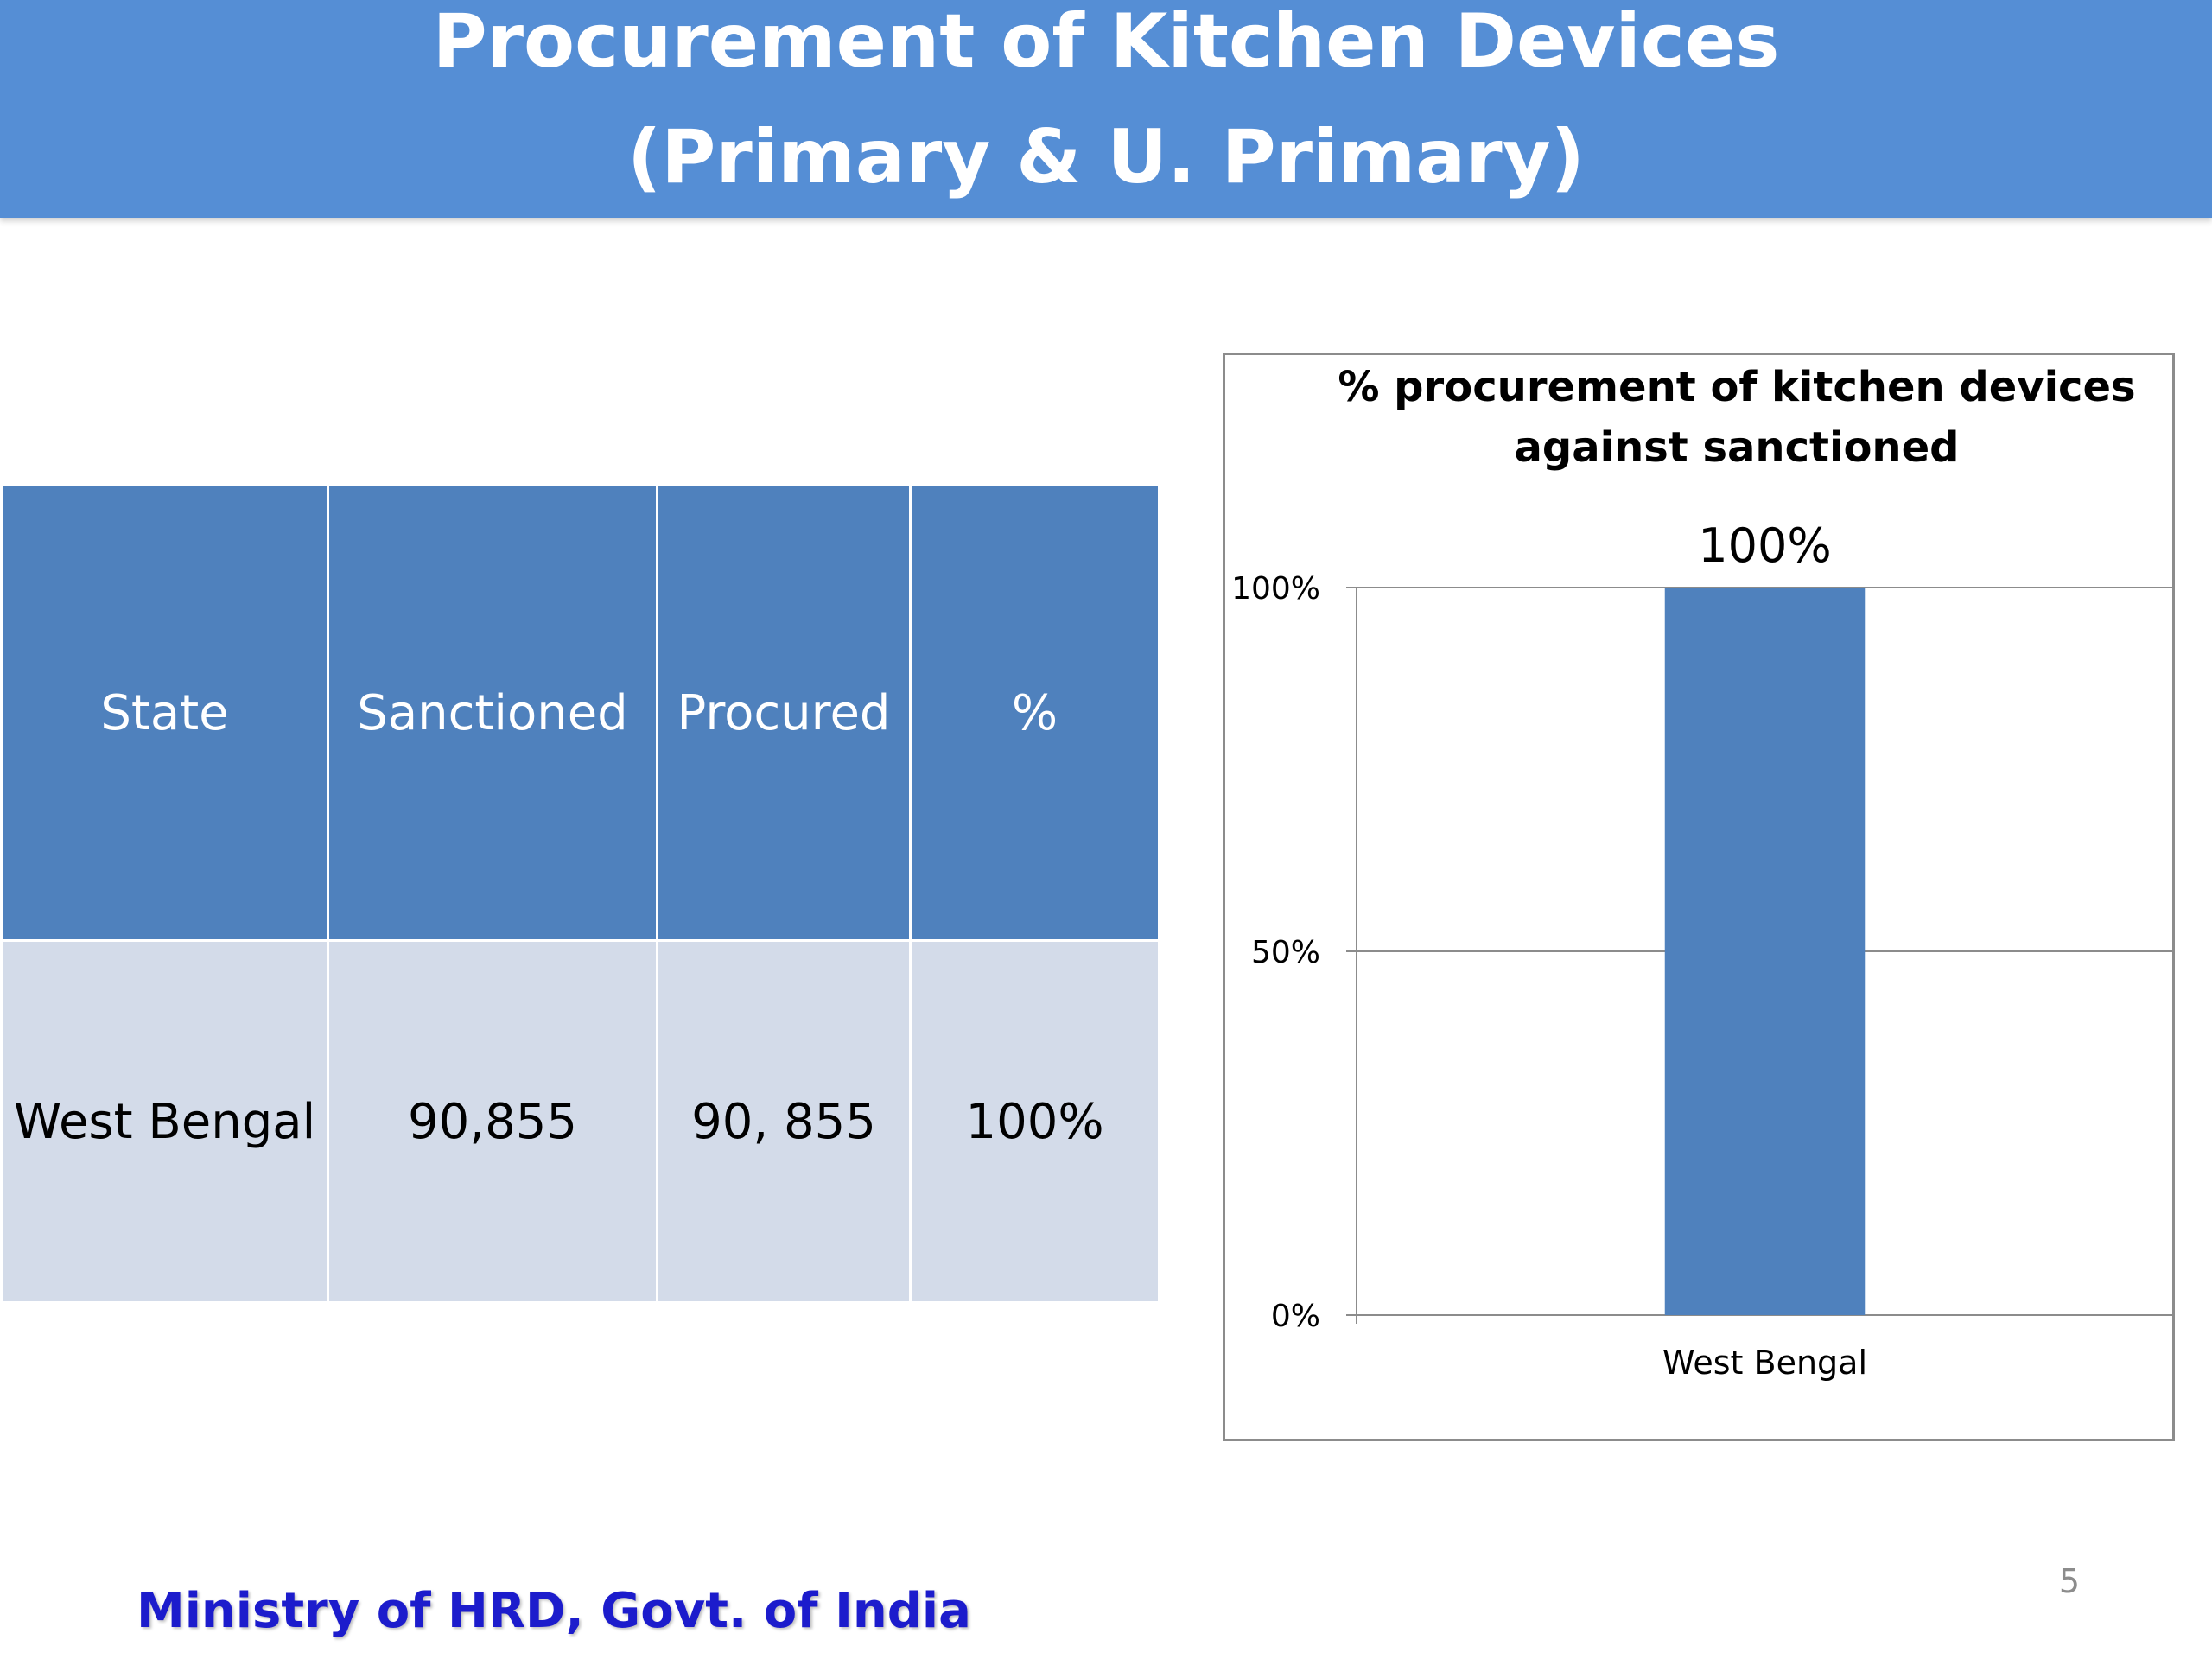 The height and width of the screenshot is (1659, 2212). Describe the element at coordinates (554, 1611) in the screenshot. I see `footer-organization: Ministry of HRD, Govt. of India` at that location.